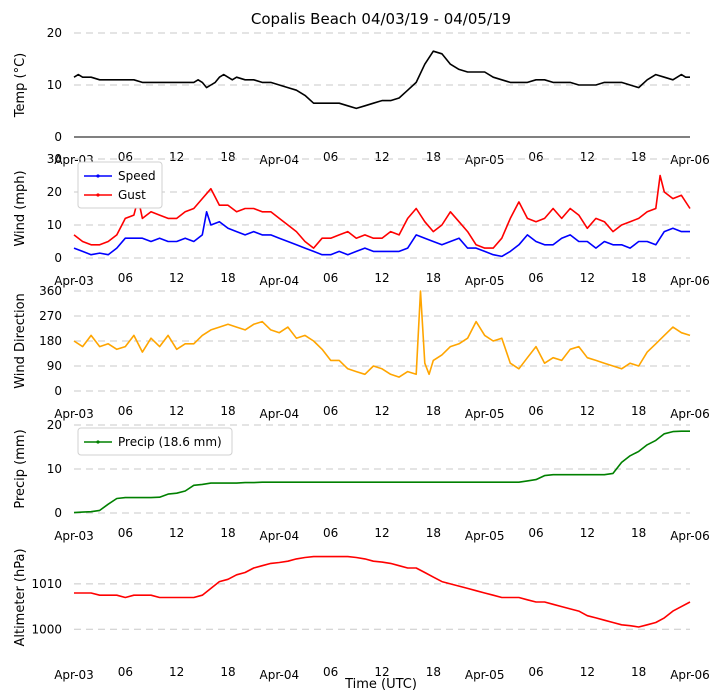 This screenshot has height=700, width=722. Describe the element at coordinates (20, 341) in the screenshot. I see `y-axis-label: Wind Direction` at that location.